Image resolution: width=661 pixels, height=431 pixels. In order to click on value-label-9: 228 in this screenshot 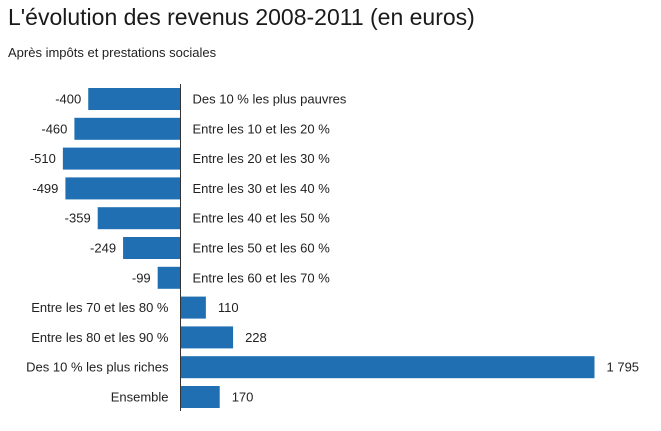, I will do `click(256, 337)`.